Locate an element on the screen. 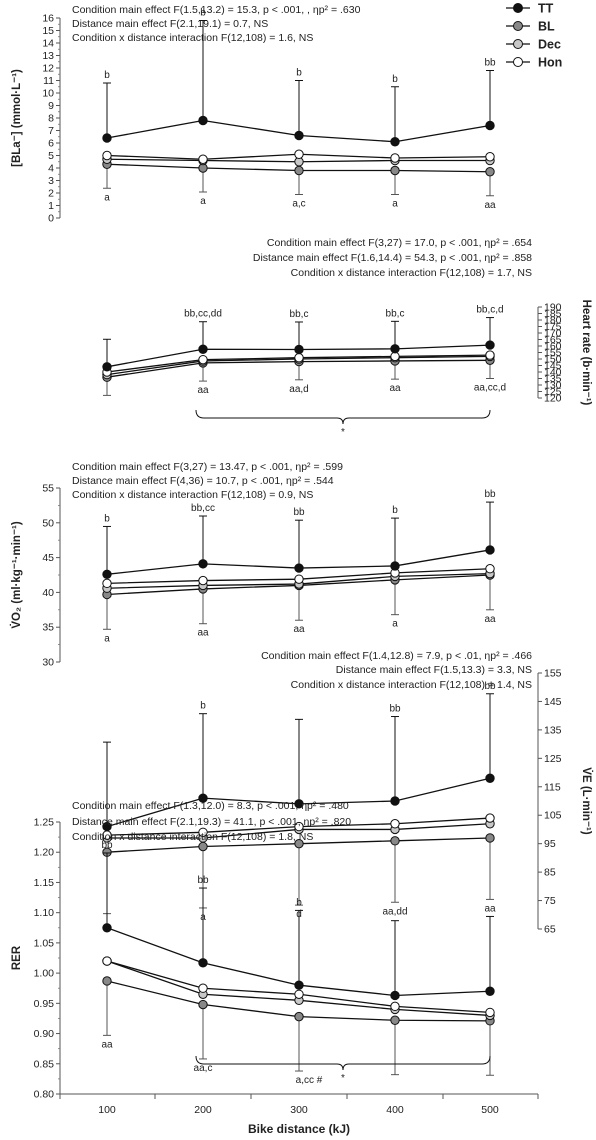 Image resolution: width=596 pixels, height=1140 pixels. y-tick-label: 13 is located at coordinates (48, 56).